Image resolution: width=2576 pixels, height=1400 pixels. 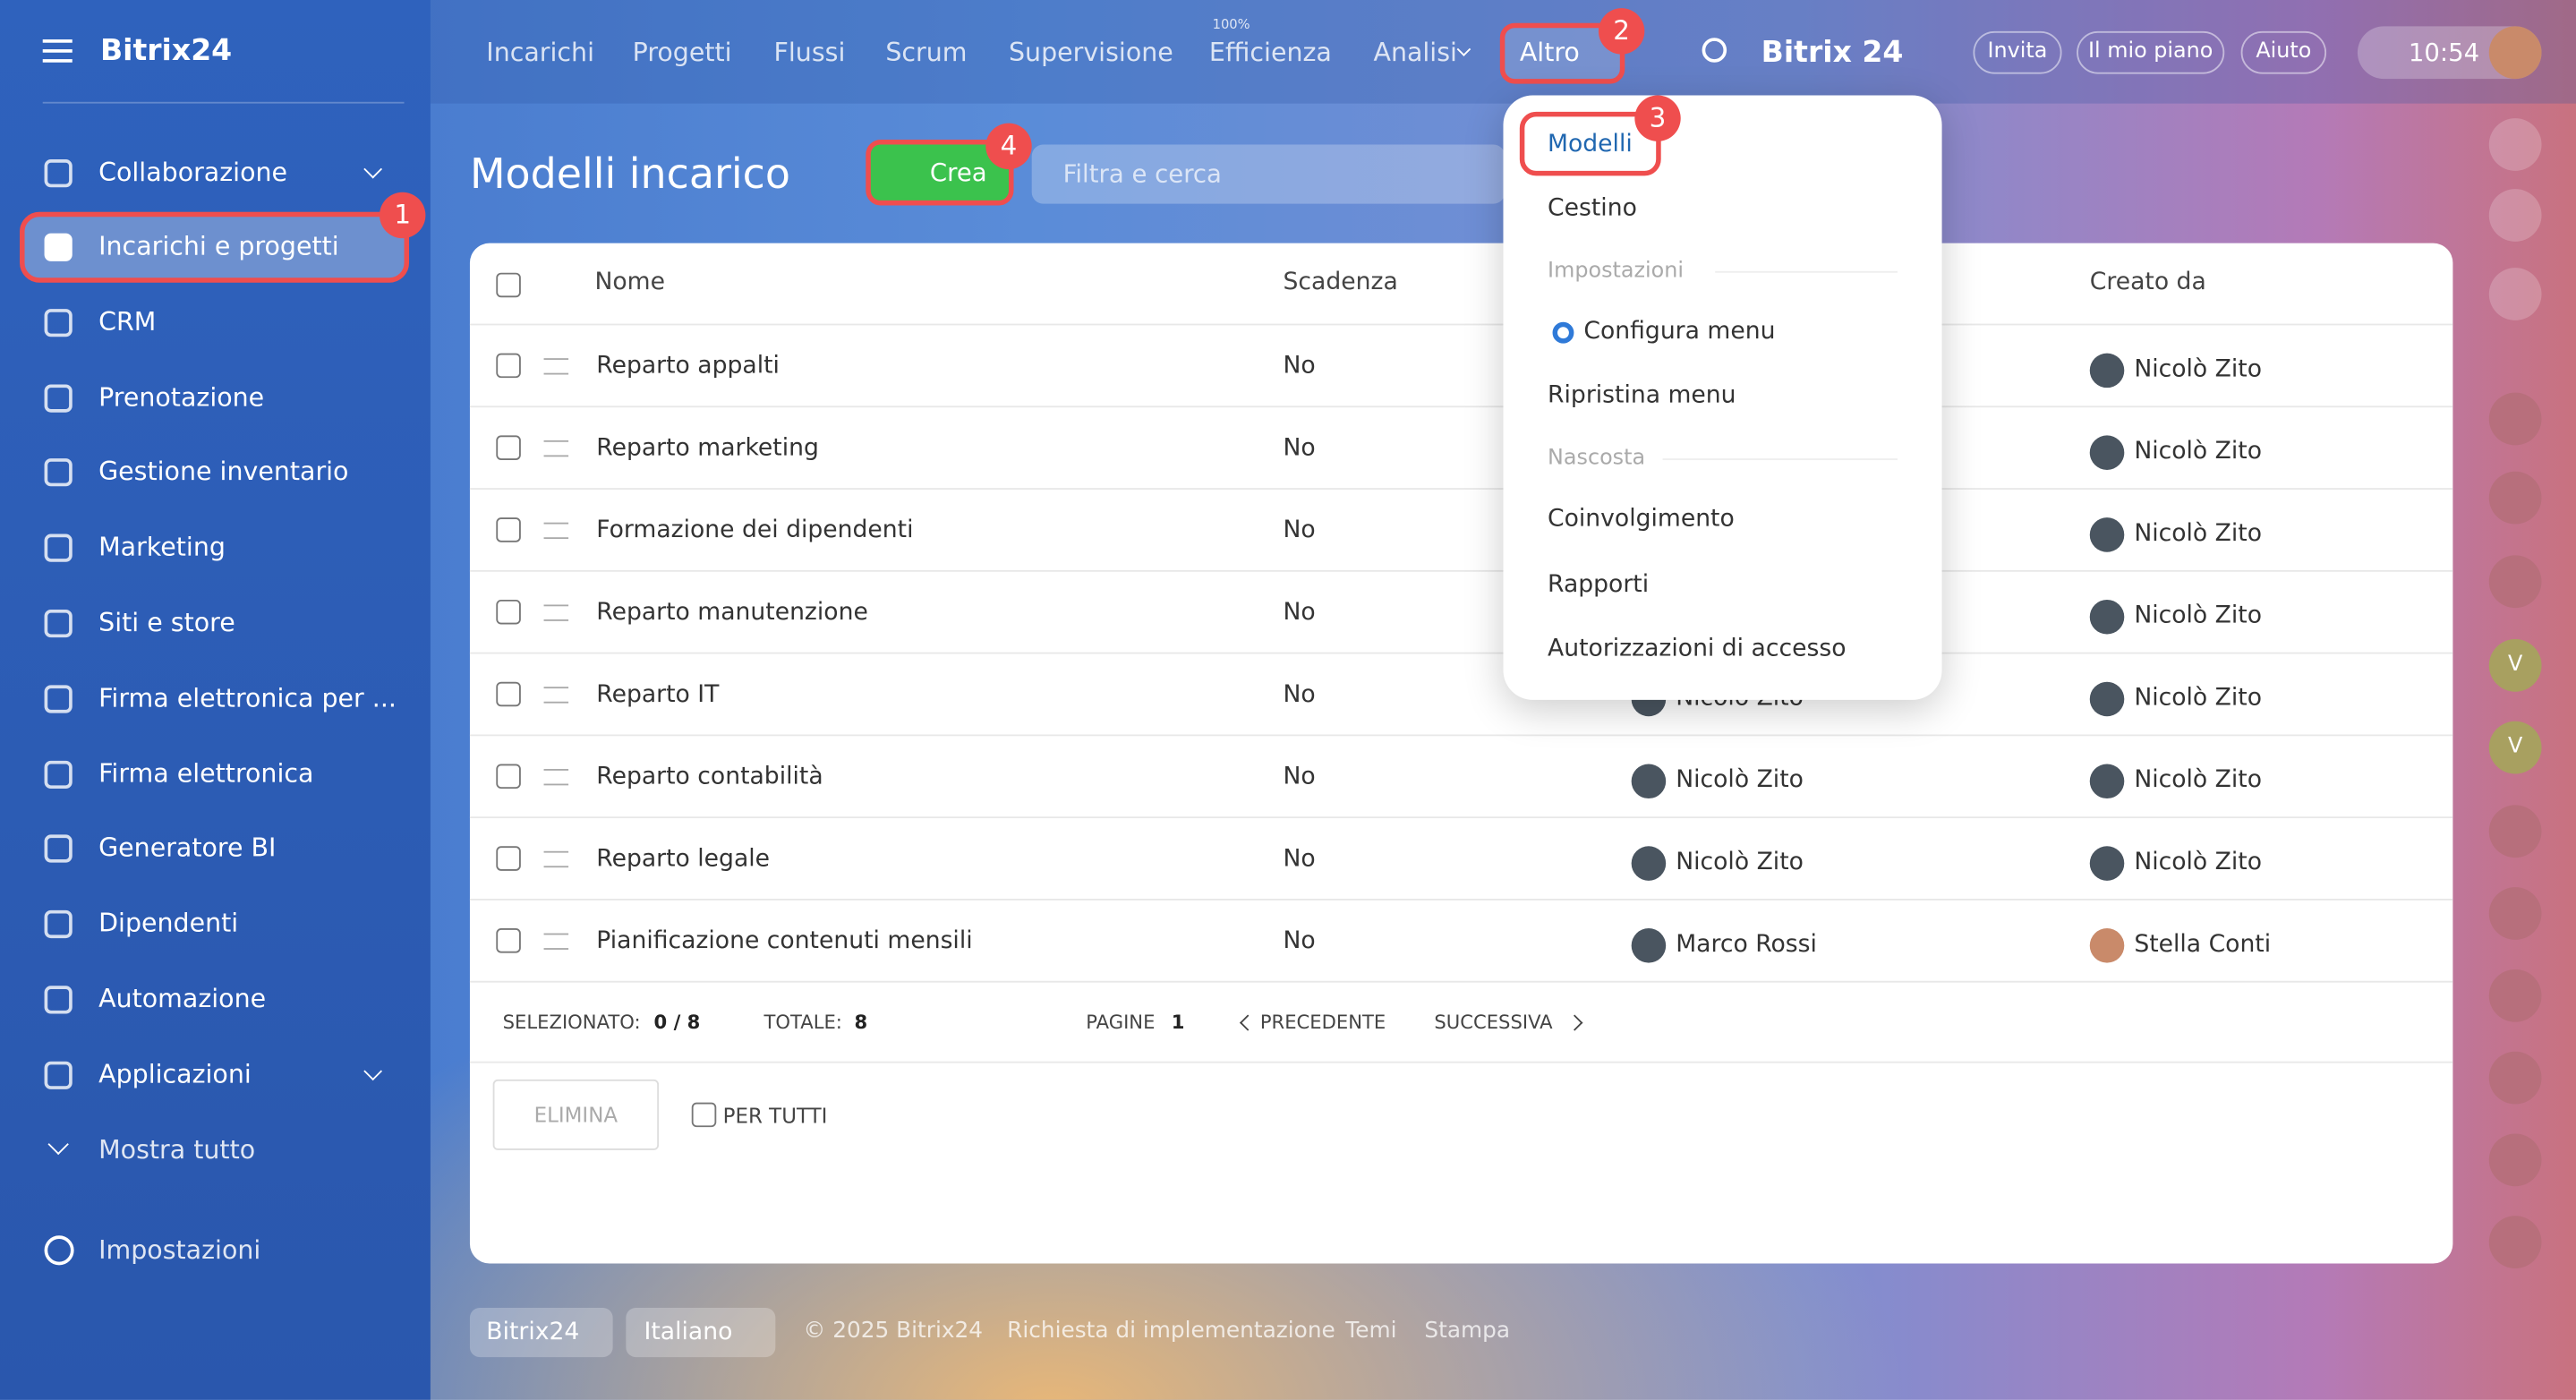 What do you see at coordinates (182, 999) in the screenshot?
I see `sidebar-item: Automazione` at bounding box center [182, 999].